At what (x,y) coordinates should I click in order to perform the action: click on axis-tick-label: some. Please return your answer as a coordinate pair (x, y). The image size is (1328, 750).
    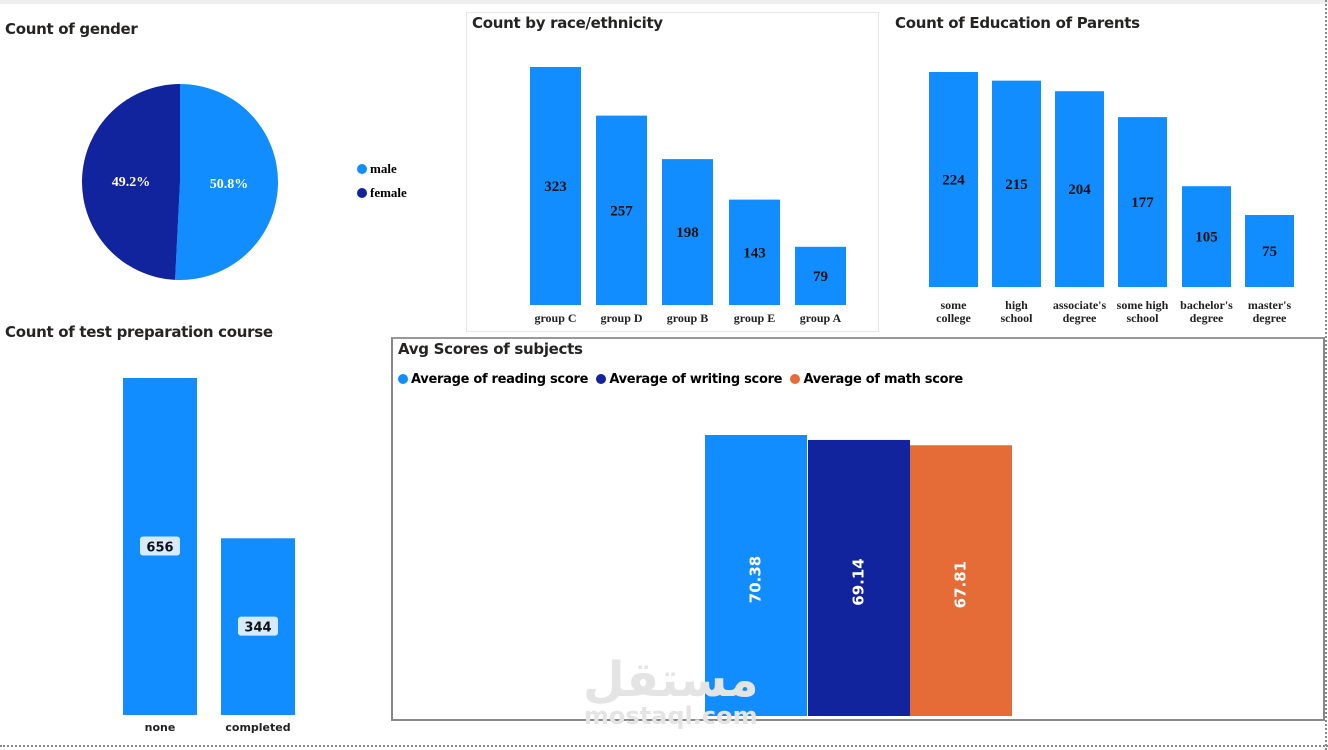
    Looking at the image, I should click on (954, 305).